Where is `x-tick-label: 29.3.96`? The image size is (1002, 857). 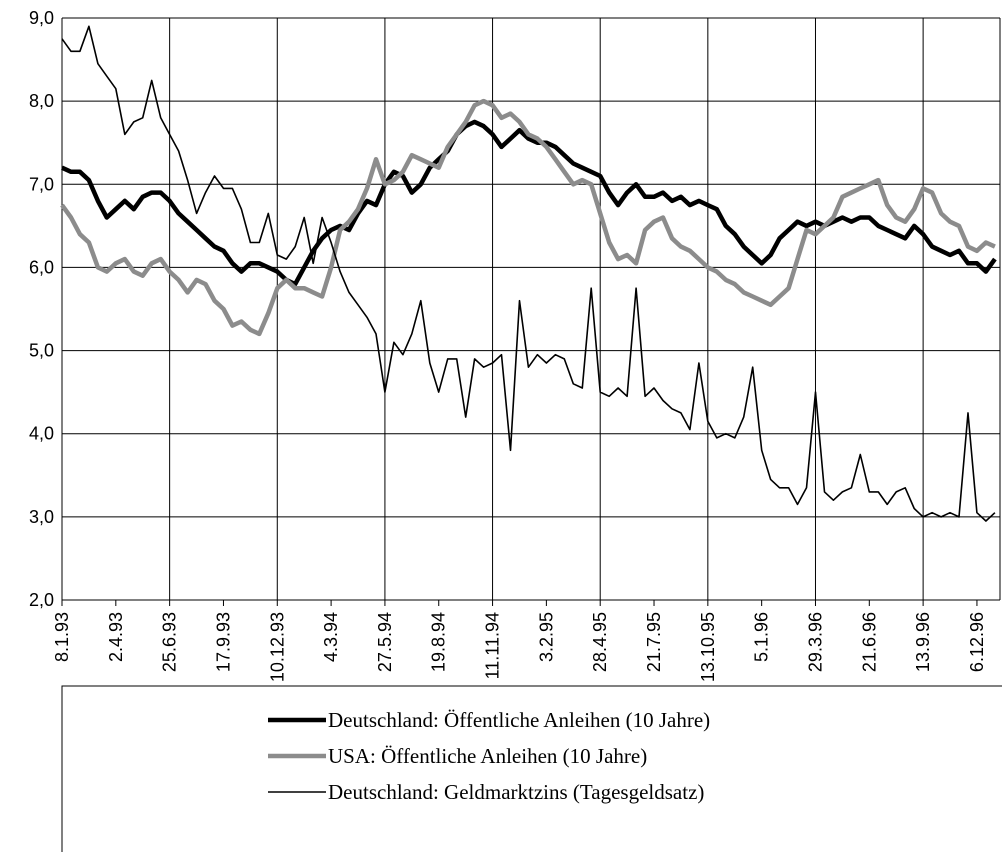
x-tick-label: 29.3.96 is located at coordinates (815, 642).